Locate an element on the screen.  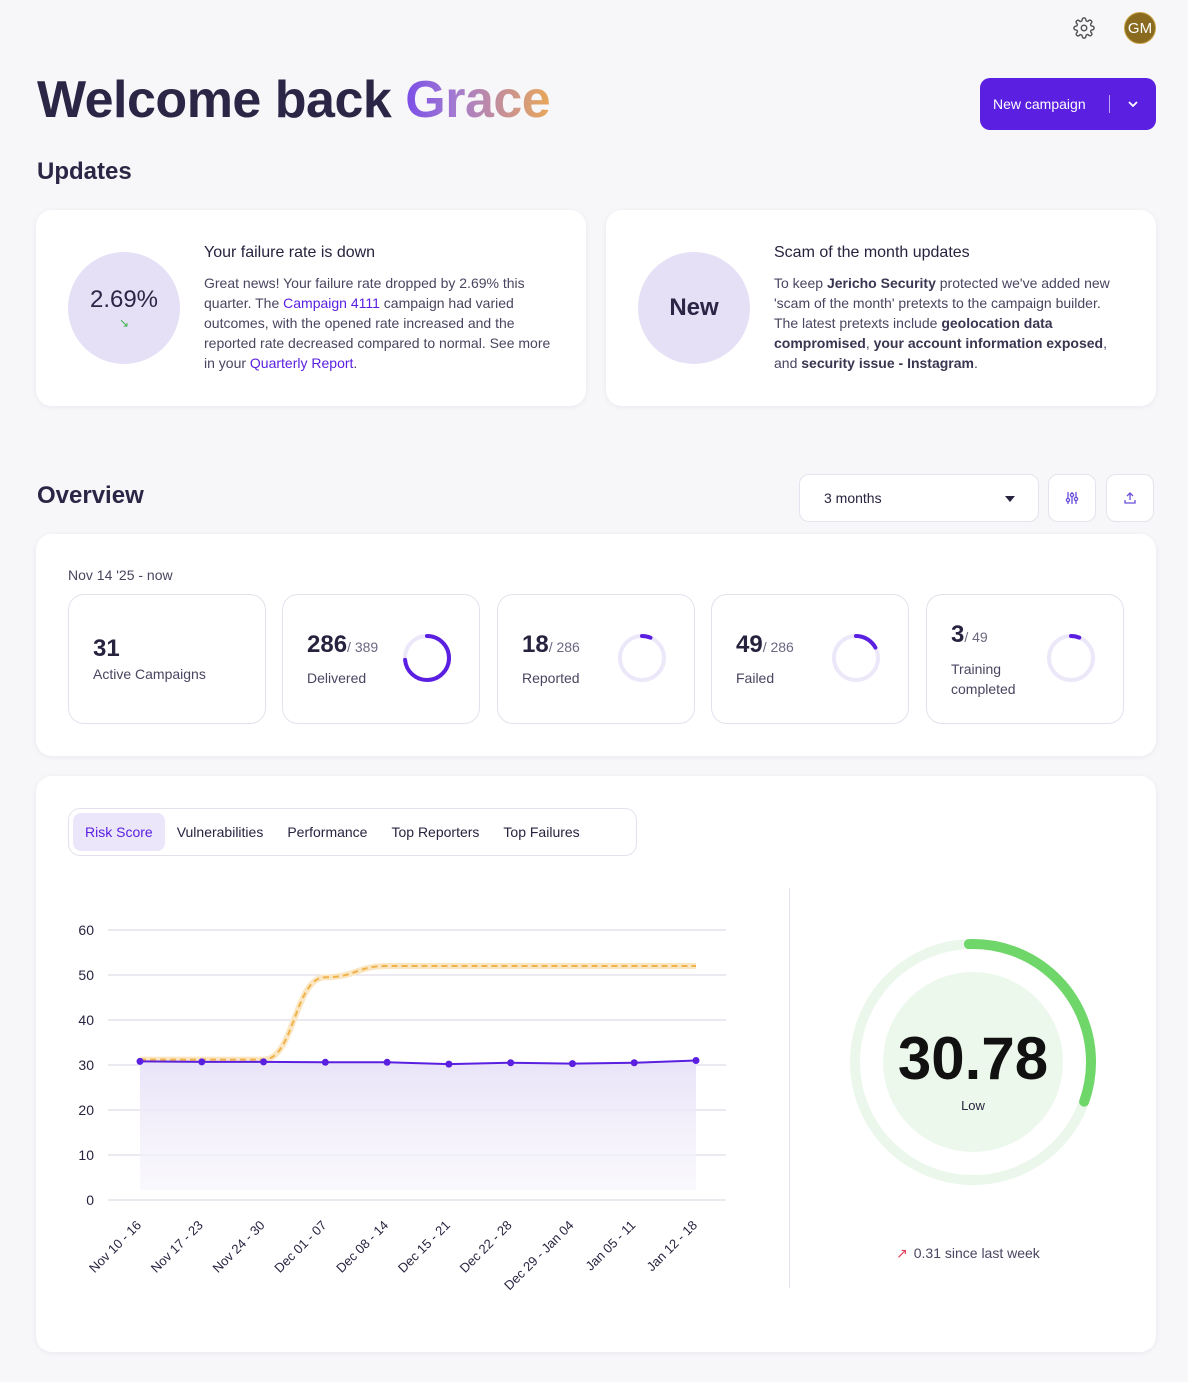
stat-label: Failed is located at coordinates (755, 678).